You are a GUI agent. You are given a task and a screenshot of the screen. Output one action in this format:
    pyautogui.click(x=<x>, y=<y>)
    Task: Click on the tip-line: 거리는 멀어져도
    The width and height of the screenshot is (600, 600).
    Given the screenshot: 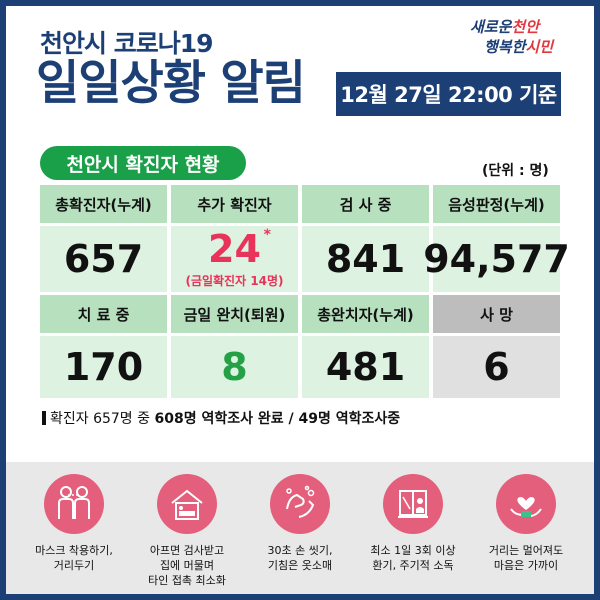 What is the action you would take?
    pyautogui.click(x=526, y=550)
    